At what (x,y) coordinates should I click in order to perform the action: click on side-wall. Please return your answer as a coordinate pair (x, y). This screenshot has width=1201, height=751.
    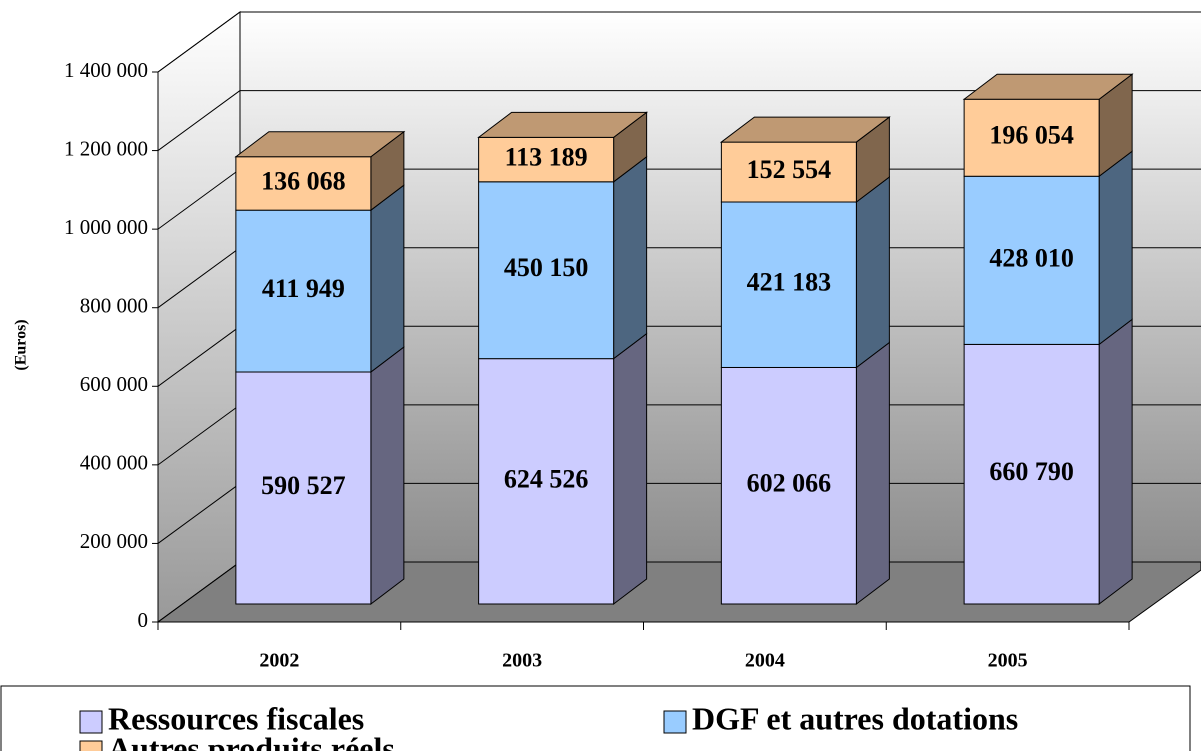
    Looking at the image, I should click on (199, 317).